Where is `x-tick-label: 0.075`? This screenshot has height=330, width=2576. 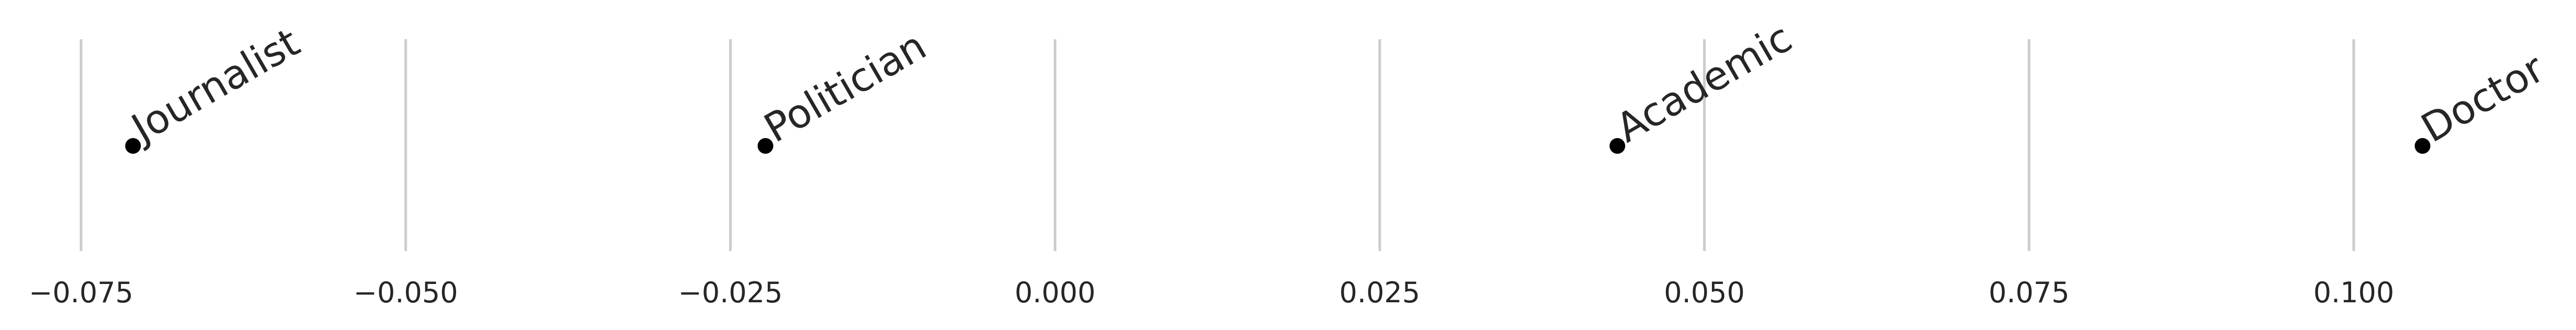
x-tick-label: 0.075 is located at coordinates (2029, 292).